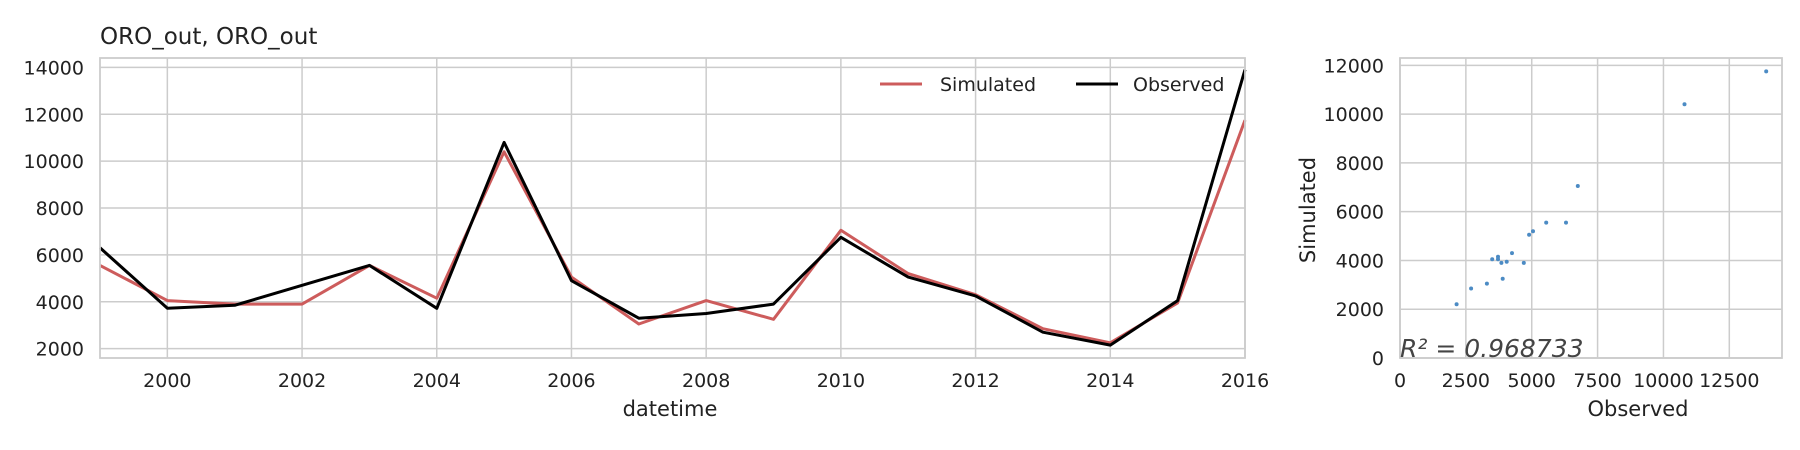 The width and height of the screenshot is (1800, 450). What do you see at coordinates (1360, 164) in the screenshot?
I see `scatter-chart-y-tick-8000: 8000` at bounding box center [1360, 164].